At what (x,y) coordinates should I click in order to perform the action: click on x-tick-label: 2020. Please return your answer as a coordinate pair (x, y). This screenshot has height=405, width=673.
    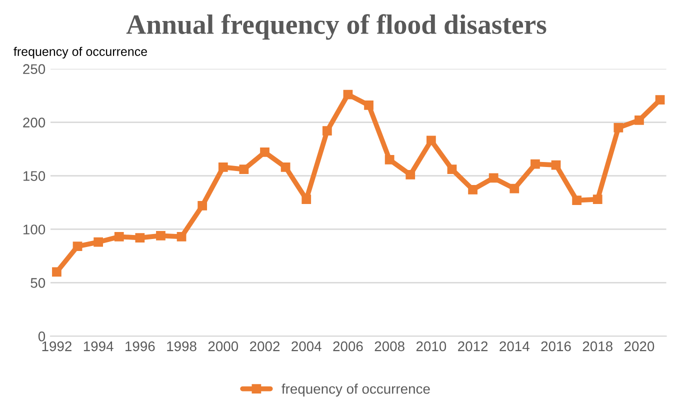
    Looking at the image, I should click on (639, 346).